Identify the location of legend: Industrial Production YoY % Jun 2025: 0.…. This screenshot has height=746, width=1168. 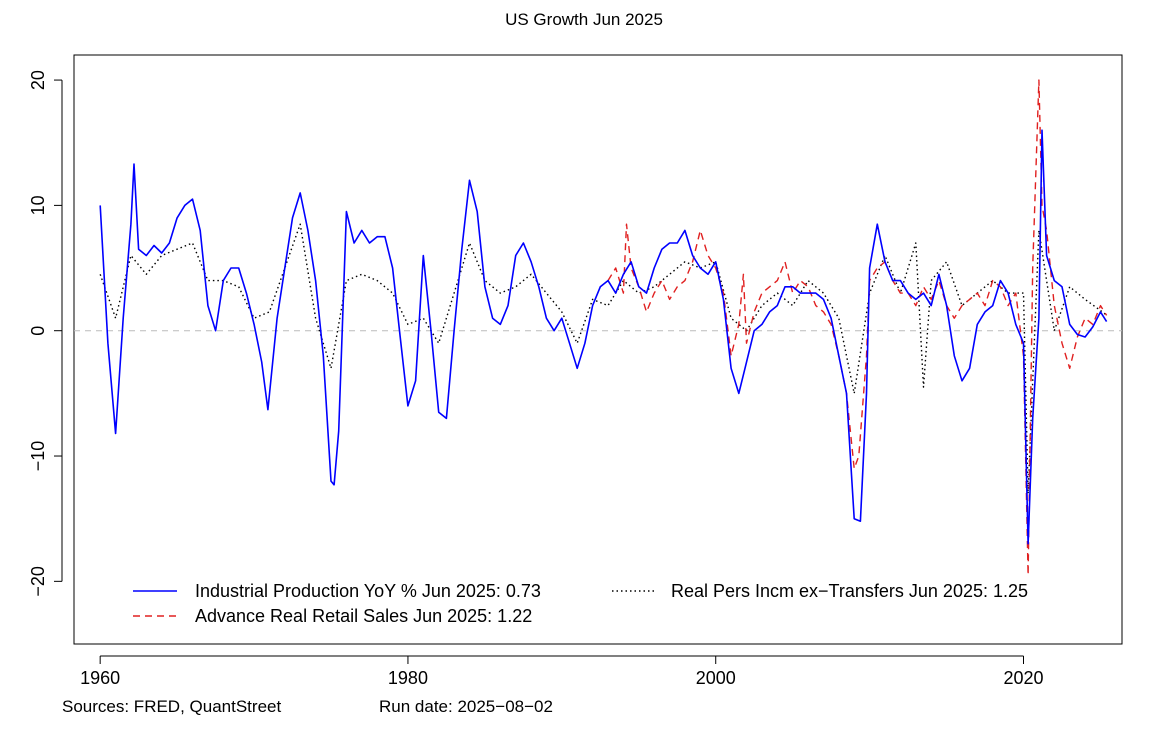
(580, 603).